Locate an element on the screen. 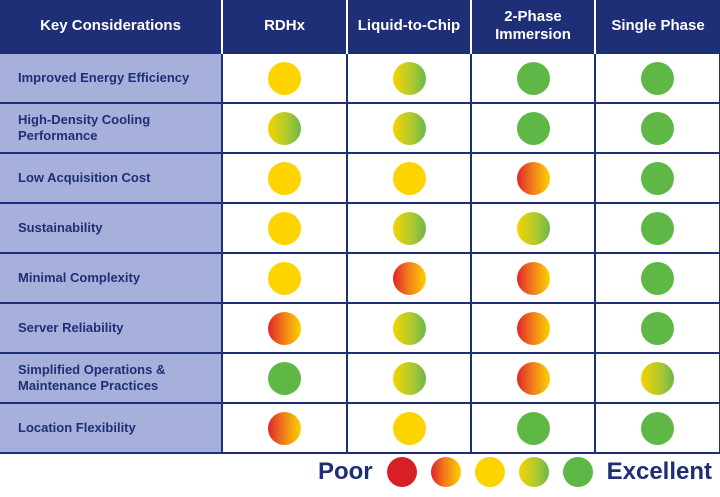 Image resolution: width=720 pixels, height=497 pixels. row-label: Location Flexibility is located at coordinates (111, 428).